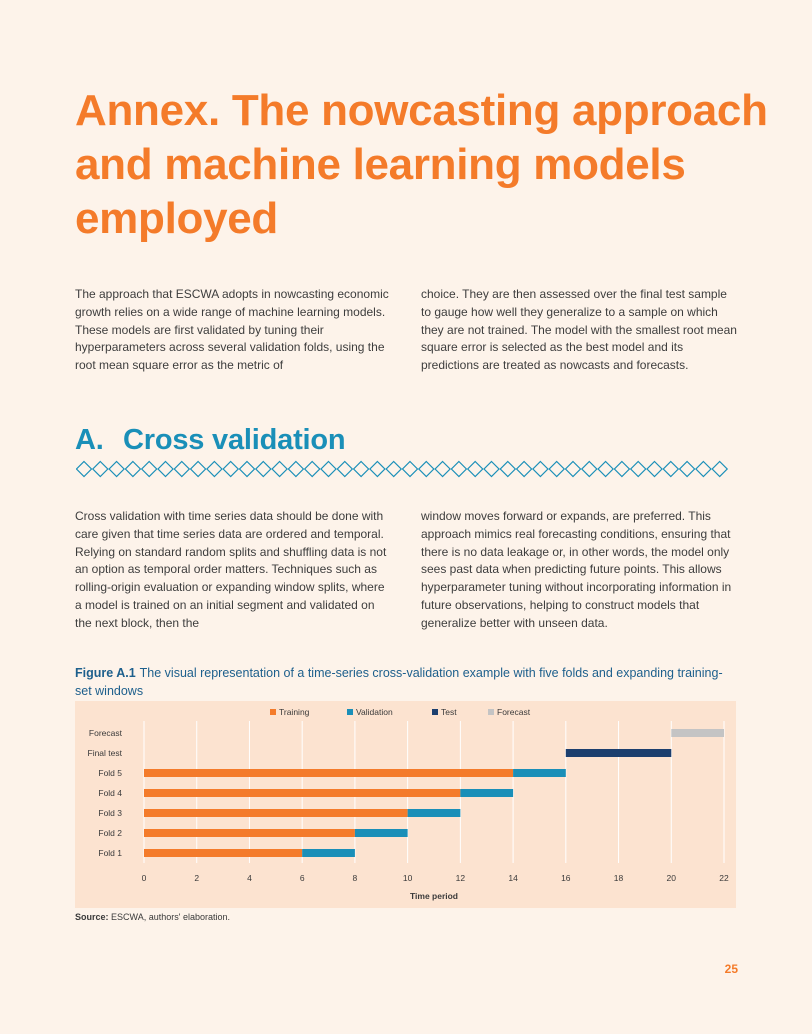 This screenshot has height=1034, width=812. Describe the element at coordinates (566, 878) in the screenshot. I see `x-tick-label: 16` at that location.